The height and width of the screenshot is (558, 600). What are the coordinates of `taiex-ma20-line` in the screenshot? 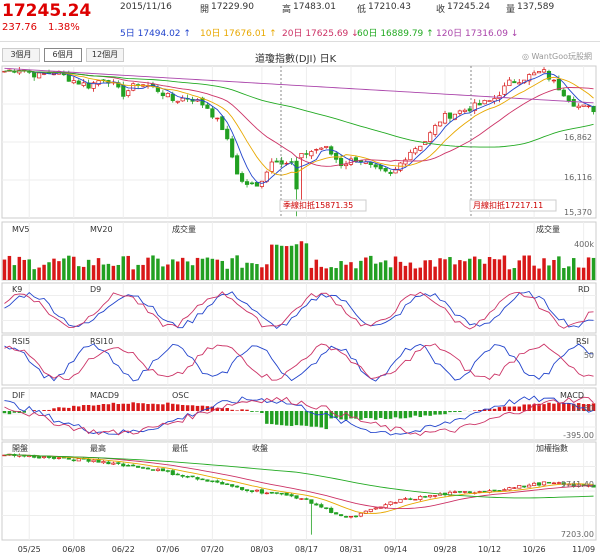 It's located at (299, 482).